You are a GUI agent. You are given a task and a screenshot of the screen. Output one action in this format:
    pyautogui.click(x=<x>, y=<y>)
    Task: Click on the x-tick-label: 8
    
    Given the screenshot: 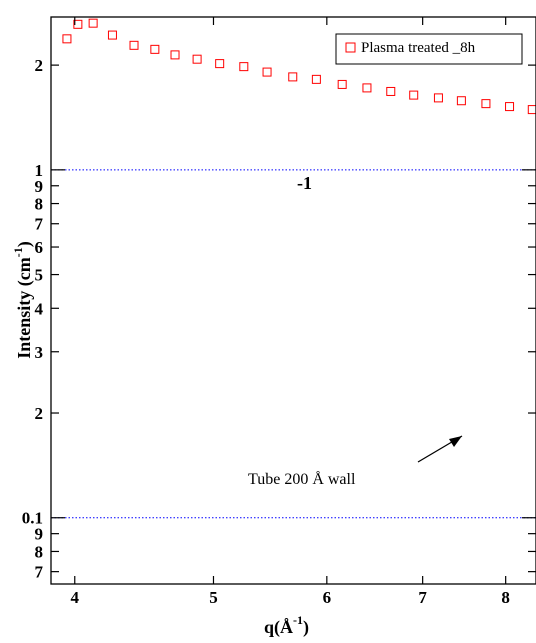 What is the action you would take?
    pyautogui.click(x=505, y=597)
    